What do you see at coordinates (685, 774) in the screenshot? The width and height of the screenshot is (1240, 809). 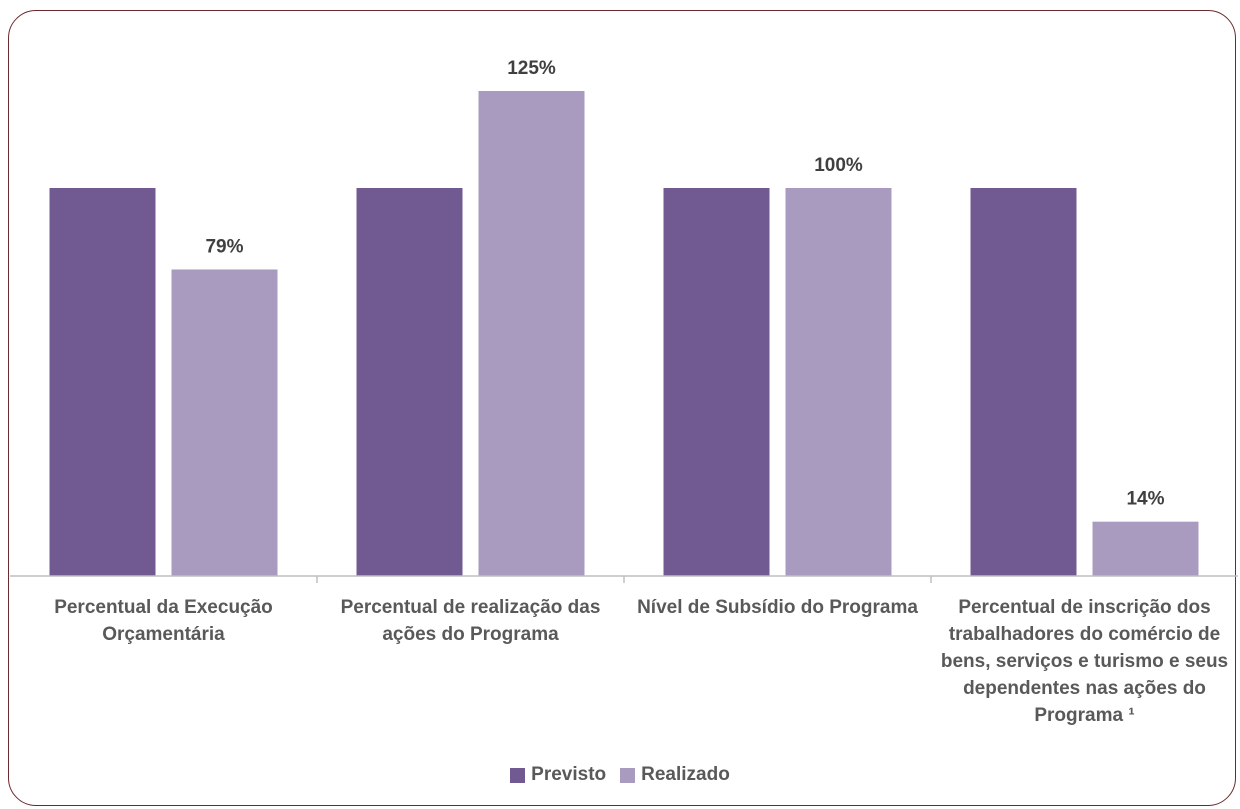 I see `legend-label-realizado: Realizado` at bounding box center [685, 774].